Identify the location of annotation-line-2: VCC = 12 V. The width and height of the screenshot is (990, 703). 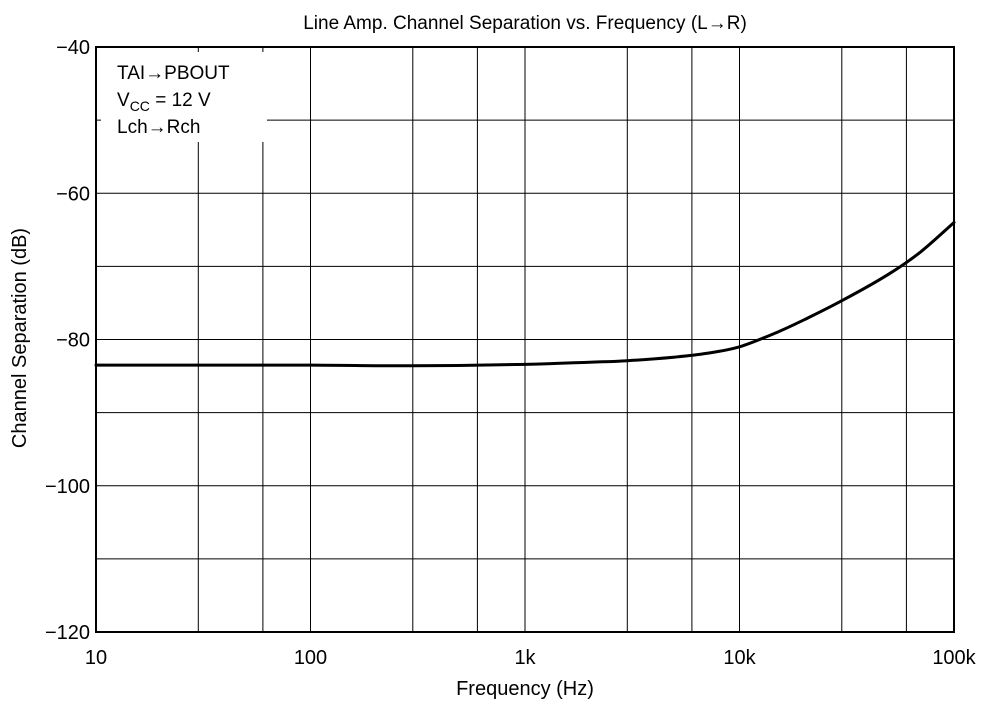
(164, 102).